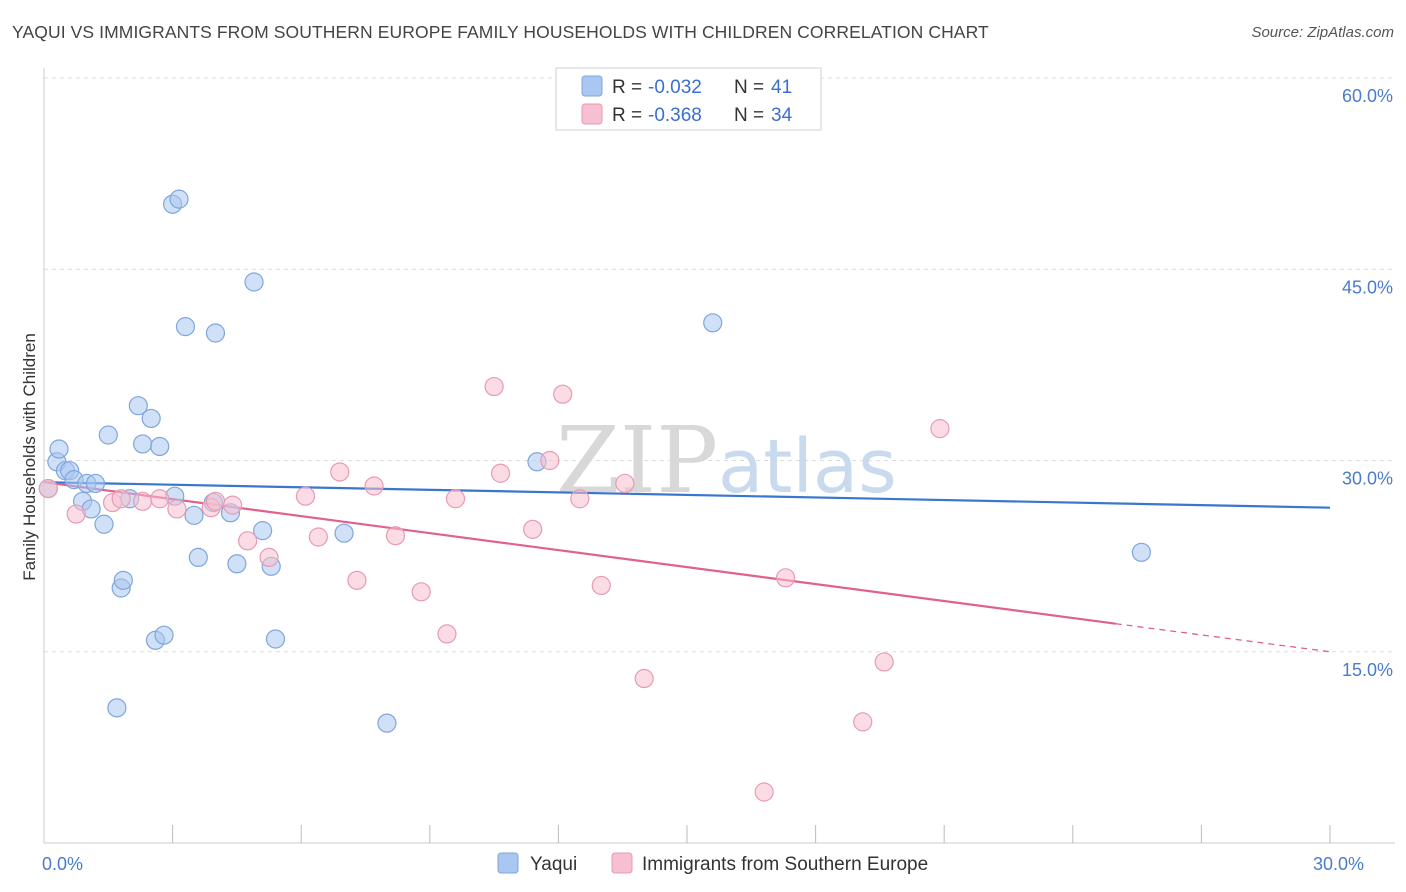  What do you see at coordinates (688, 99) in the screenshot?
I see `correlation-legend: R = -0.032 N = 41 R = -0.368 N = 34` at bounding box center [688, 99].